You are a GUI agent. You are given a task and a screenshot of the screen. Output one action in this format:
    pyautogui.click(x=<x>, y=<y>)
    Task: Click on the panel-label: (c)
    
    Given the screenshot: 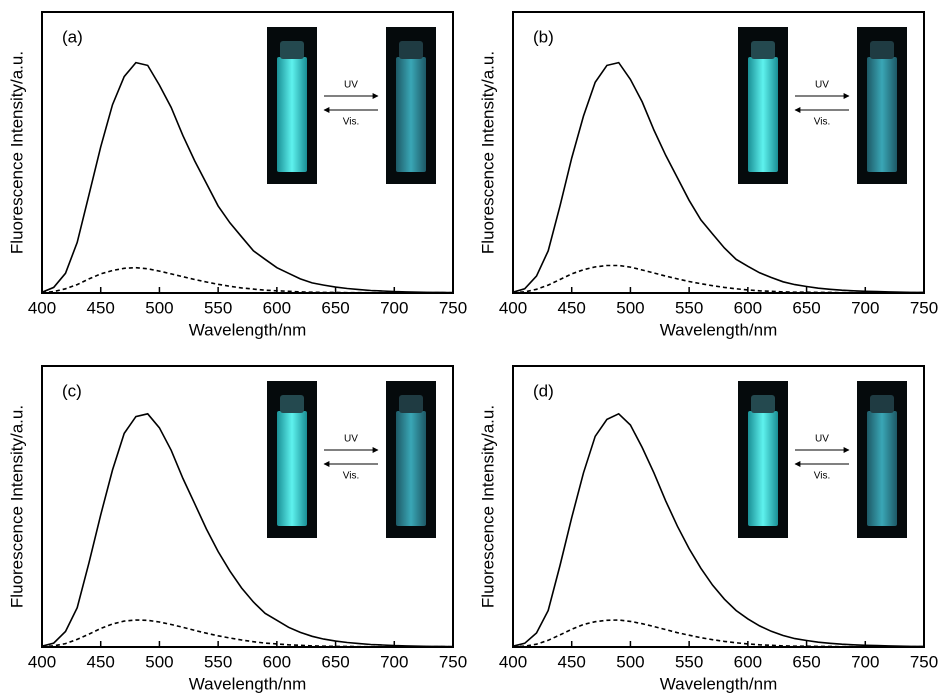 What is the action you would take?
    pyautogui.click(x=72, y=390)
    